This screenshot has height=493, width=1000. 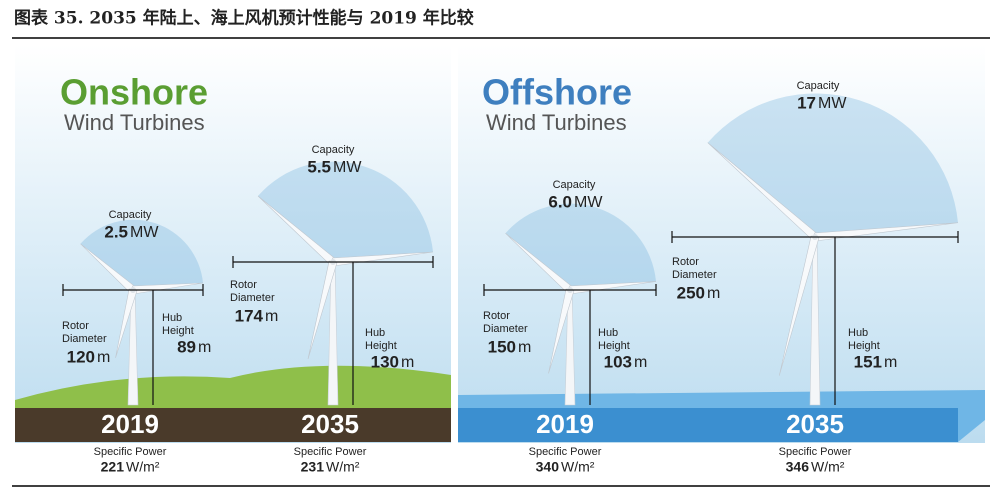 I want to click on sea-band, so click(x=708, y=425).